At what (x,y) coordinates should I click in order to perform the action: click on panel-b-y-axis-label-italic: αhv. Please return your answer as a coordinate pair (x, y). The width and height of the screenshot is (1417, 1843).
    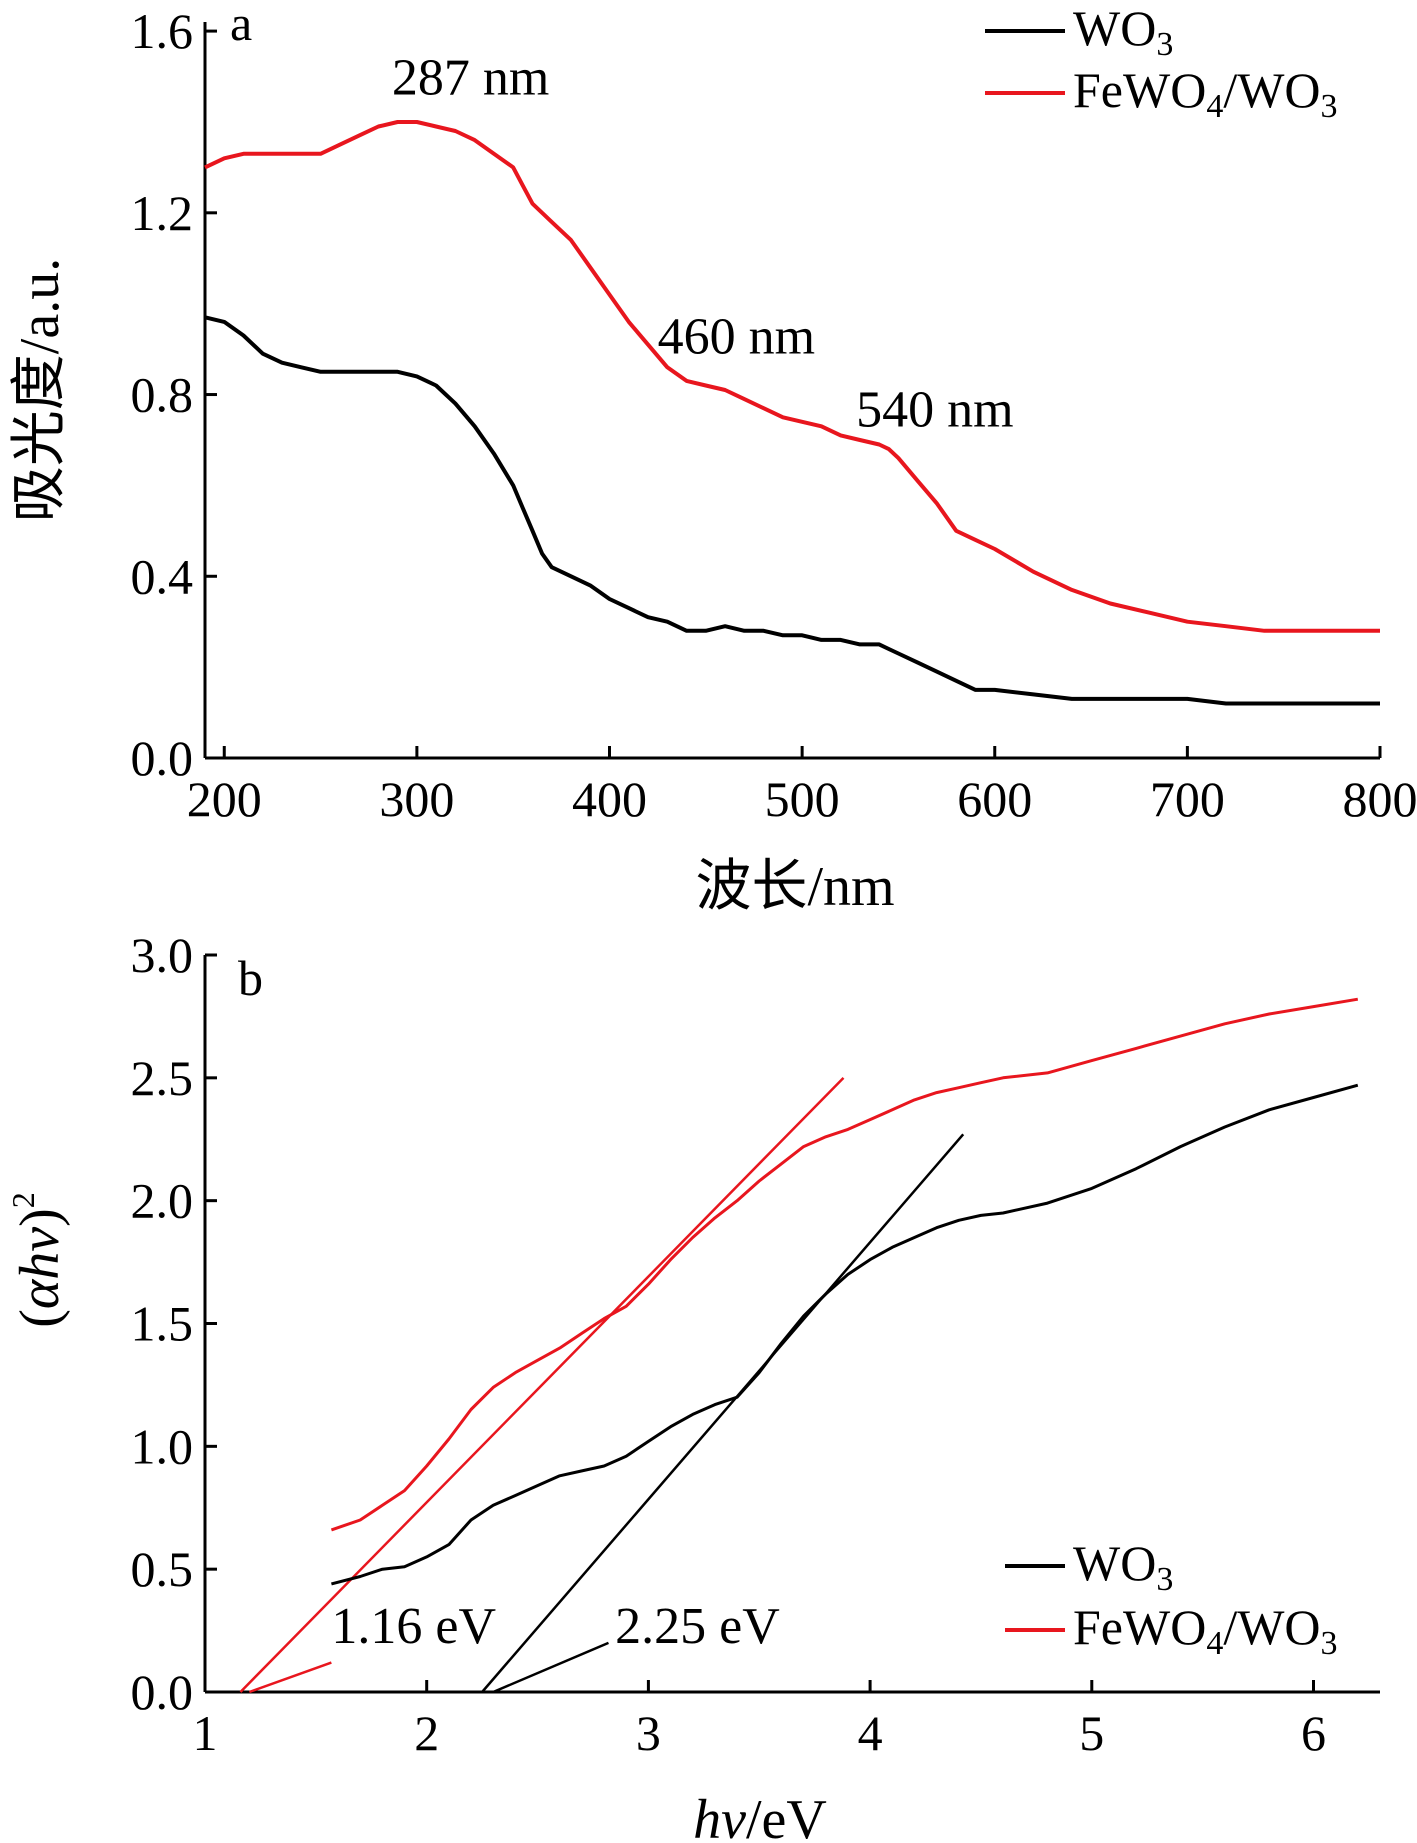
    Looking at the image, I should click on (40, 1268).